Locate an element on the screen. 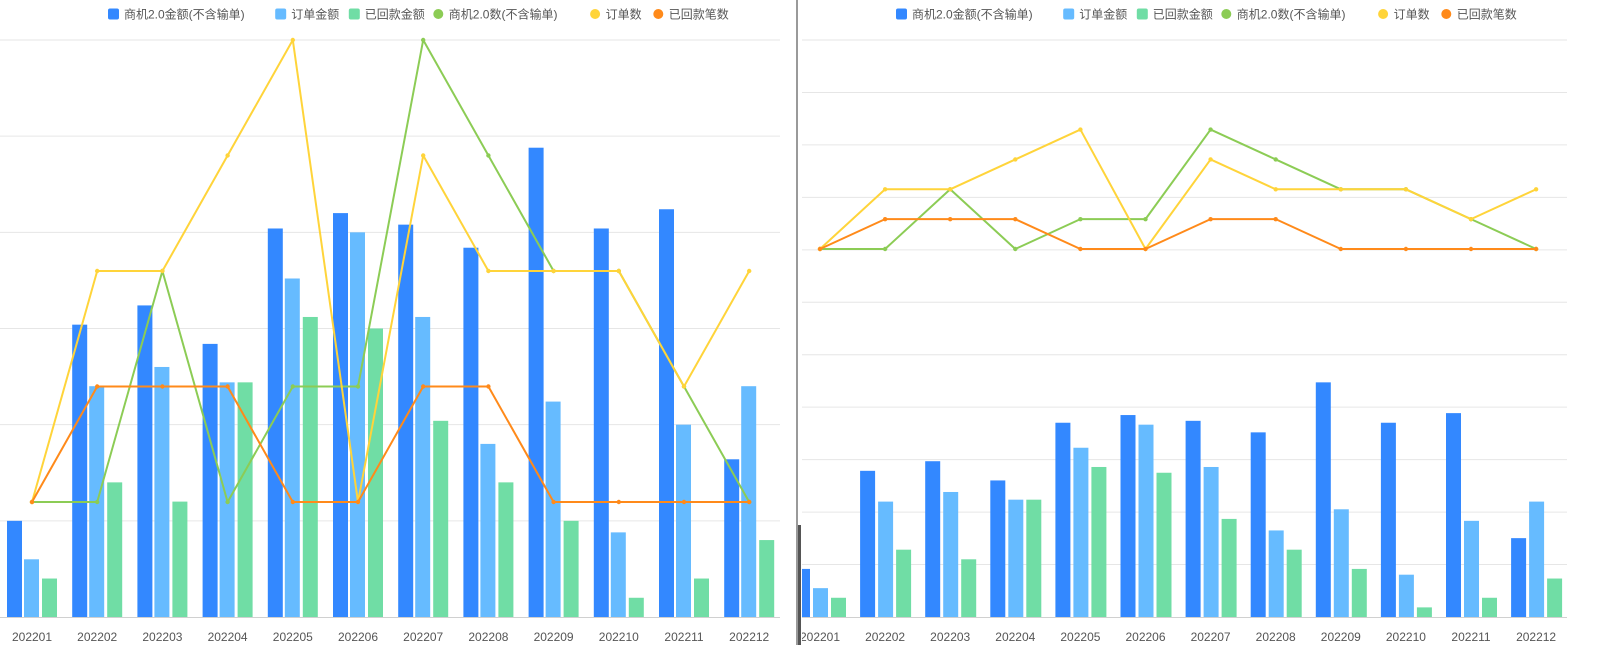  left-x-tick-202201: 202201 is located at coordinates (32, 637).